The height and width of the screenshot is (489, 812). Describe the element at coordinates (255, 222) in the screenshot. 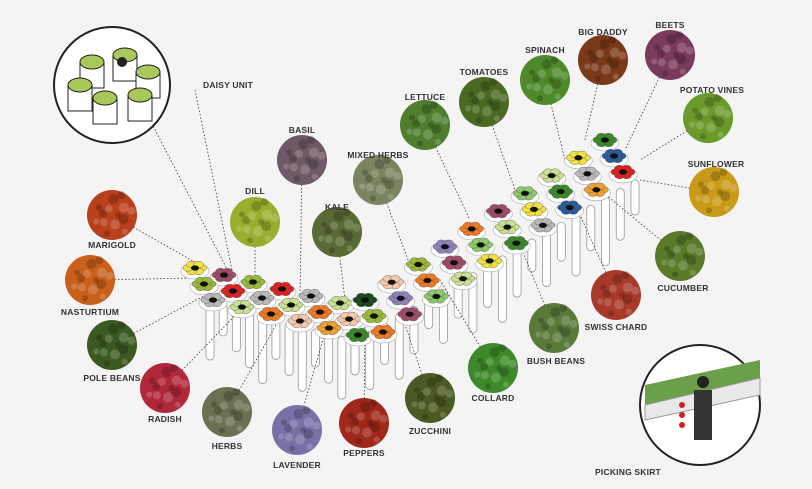

I see `plant-dill-photo` at that location.